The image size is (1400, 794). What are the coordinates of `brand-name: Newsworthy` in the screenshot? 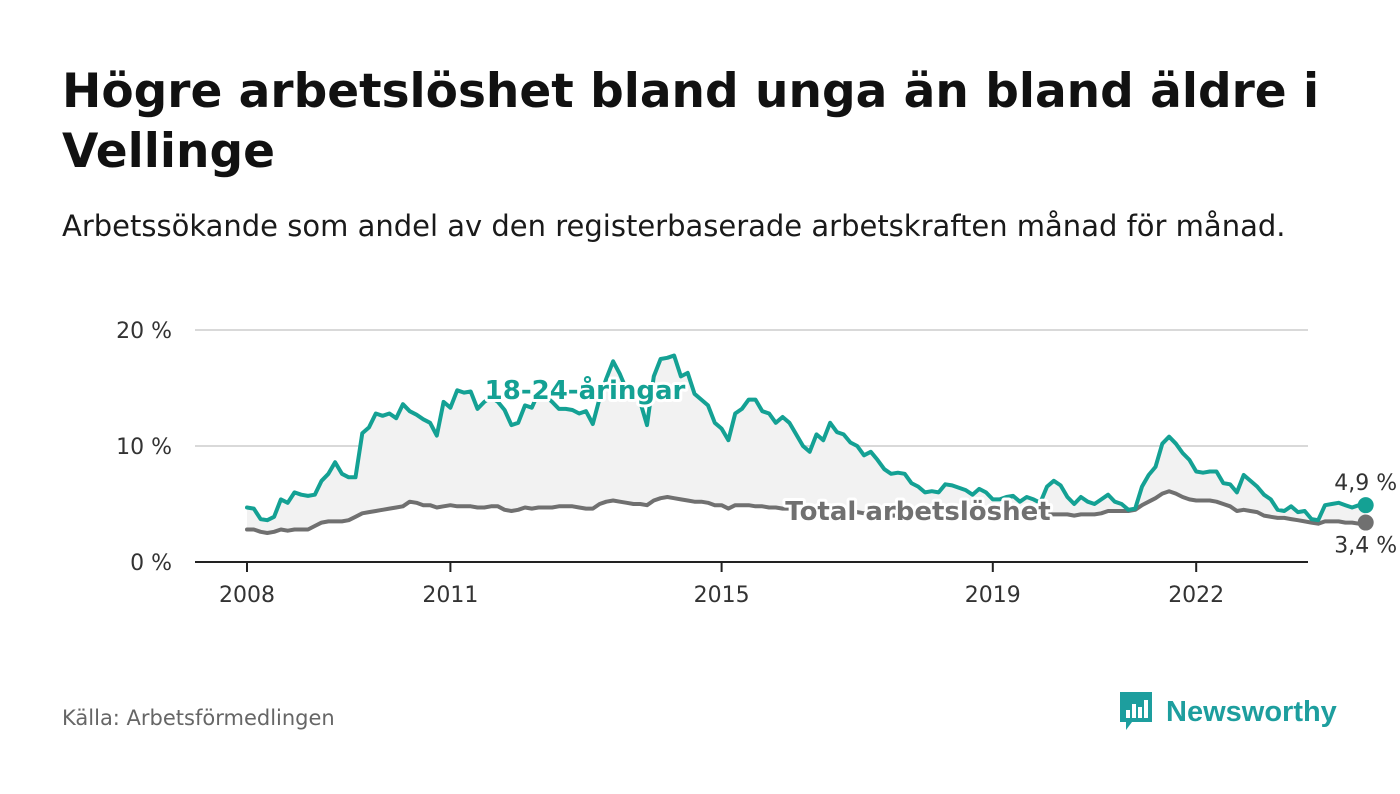 It's located at (1251, 711).